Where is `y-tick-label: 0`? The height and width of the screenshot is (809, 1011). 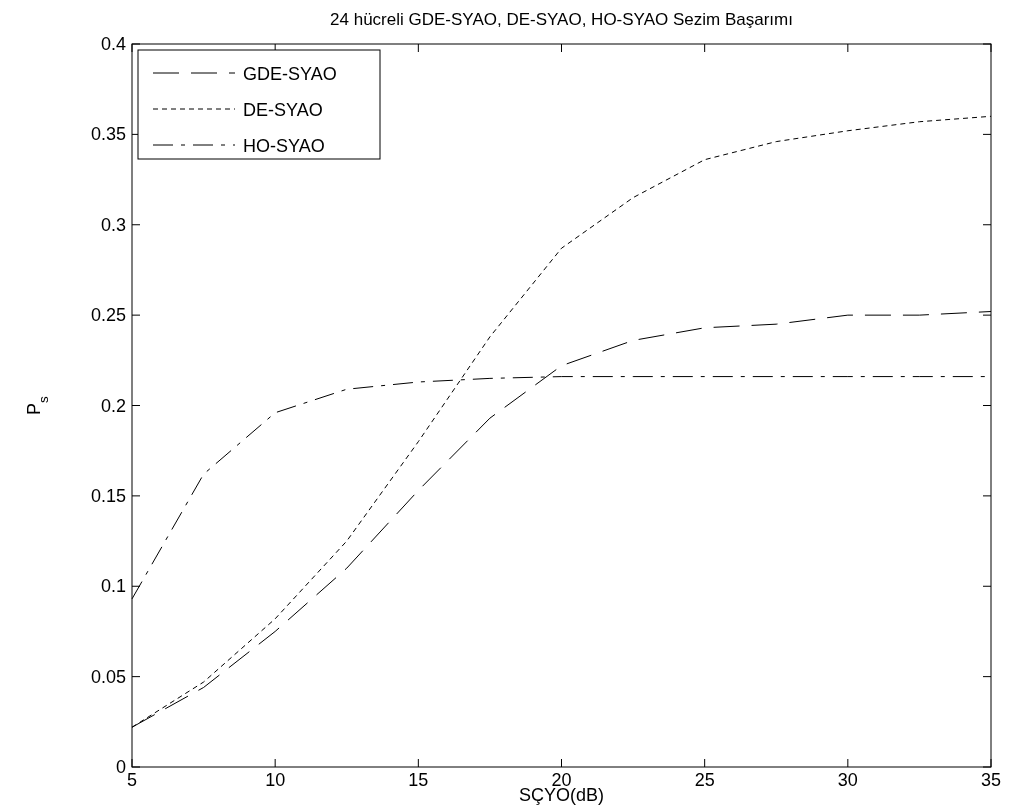
y-tick-label: 0 is located at coordinates (120, 767).